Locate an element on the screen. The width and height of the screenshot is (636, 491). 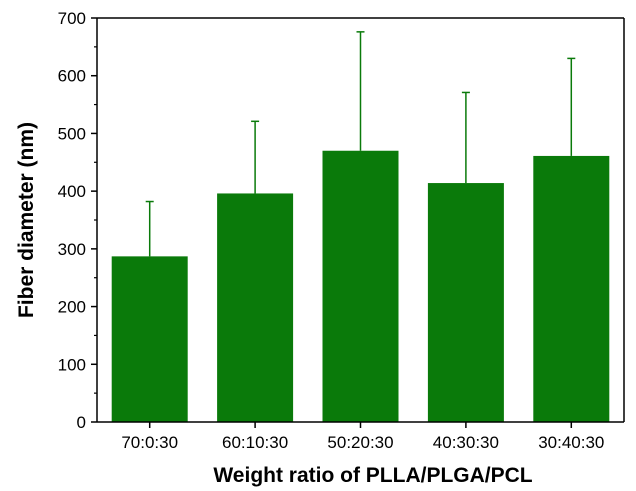
bar-50:20:30 is located at coordinates (360, 286).